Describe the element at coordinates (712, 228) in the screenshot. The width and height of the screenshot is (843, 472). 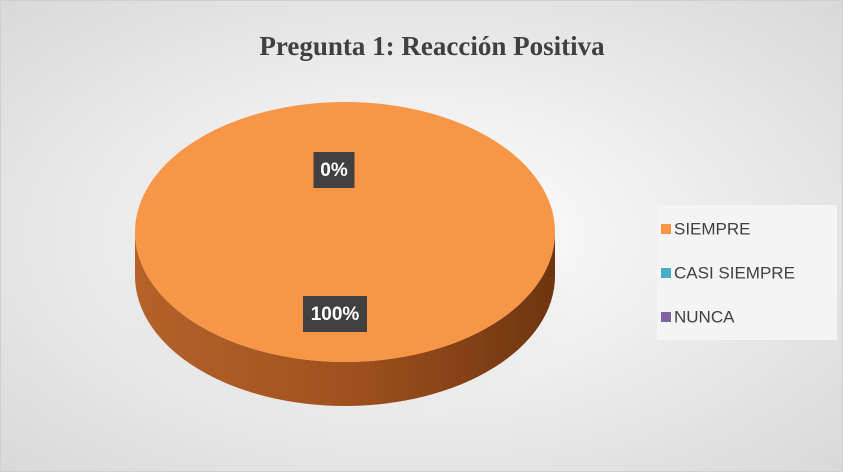
I see `legend-label: SIEMPRE` at that location.